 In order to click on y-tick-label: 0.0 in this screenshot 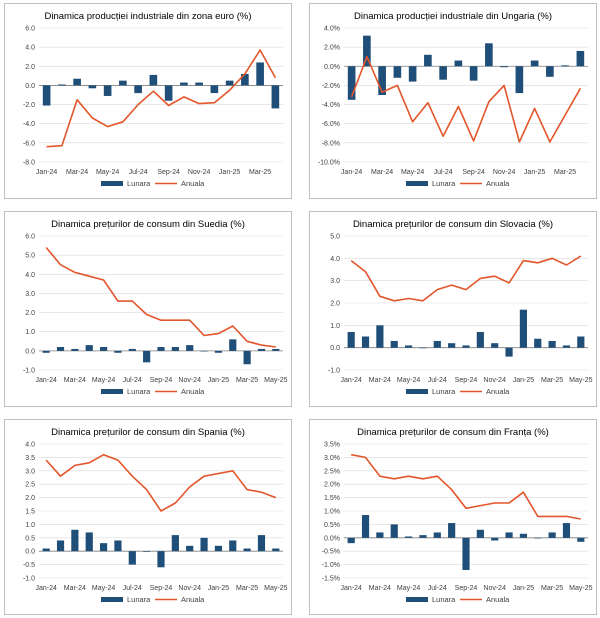, I will do `click(30, 351)`.